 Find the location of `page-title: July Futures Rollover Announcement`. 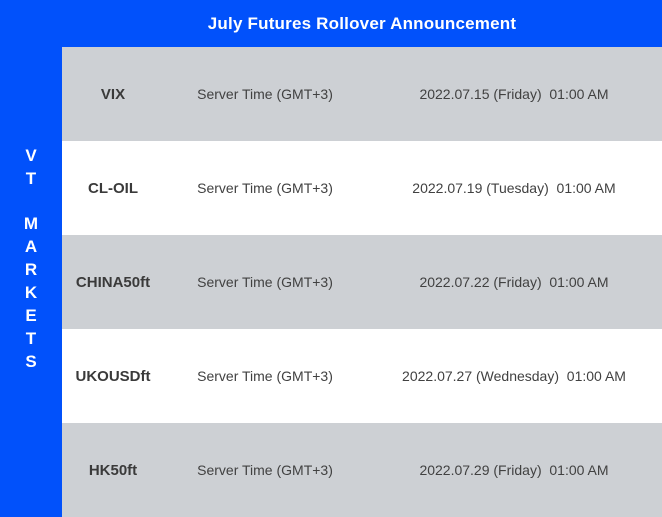

page-title: July Futures Rollover Announcement is located at coordinates (362, 23).